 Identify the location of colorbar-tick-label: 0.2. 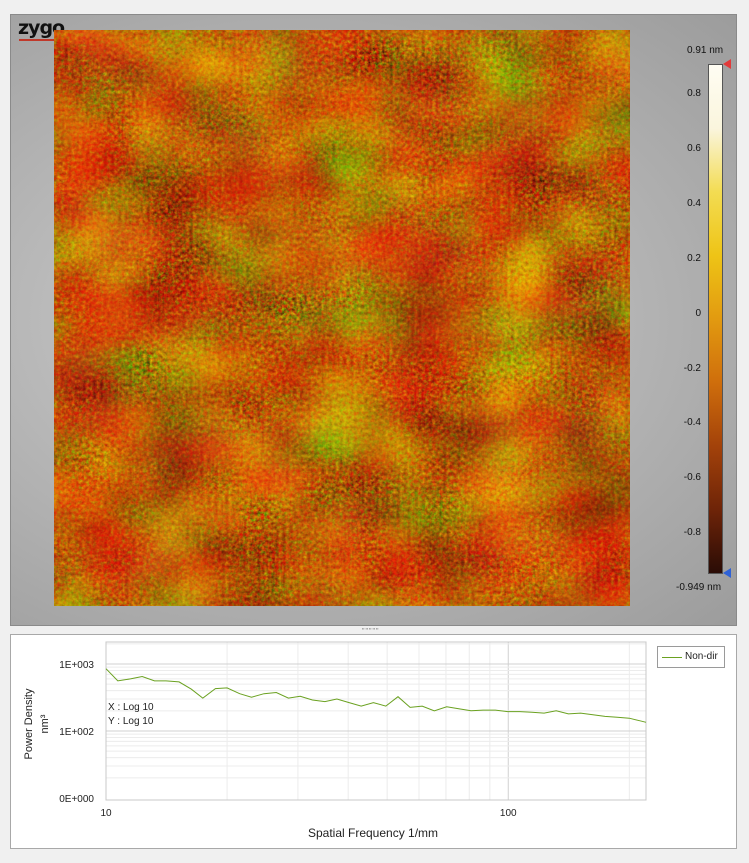
(694, 258).